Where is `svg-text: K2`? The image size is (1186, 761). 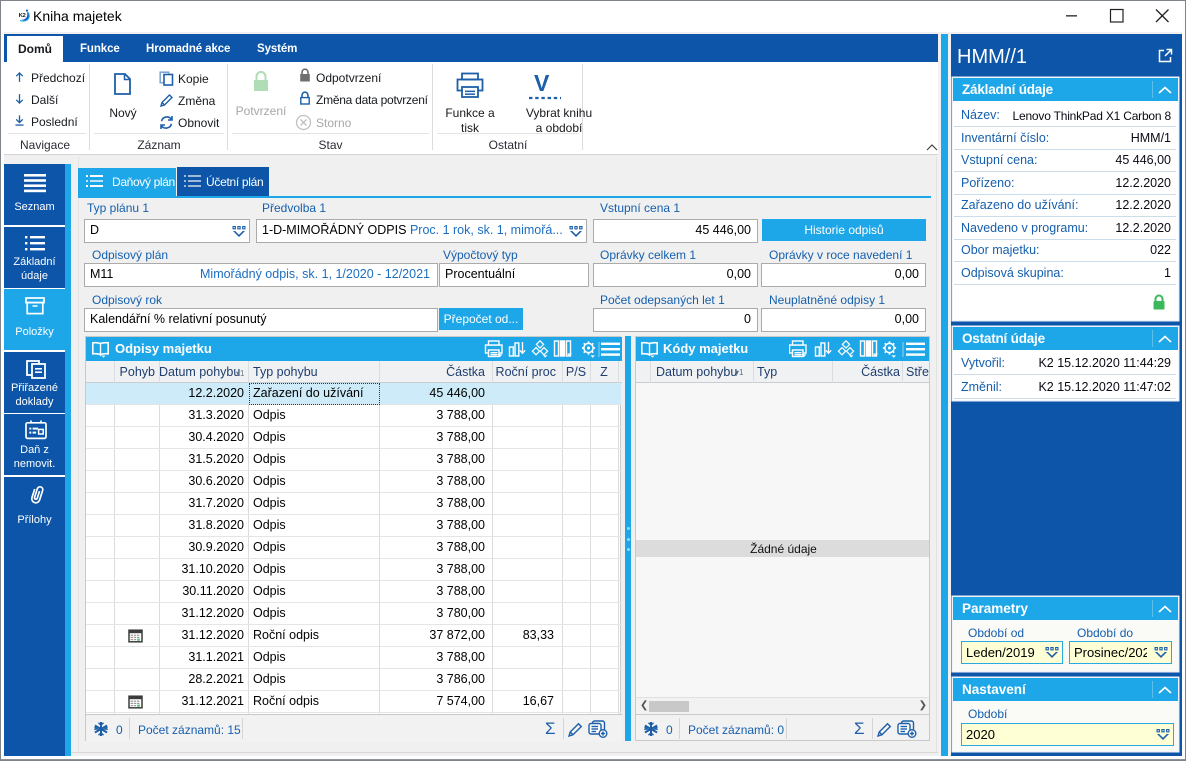
svg-text: K2 is located at coordinates (23, 16).